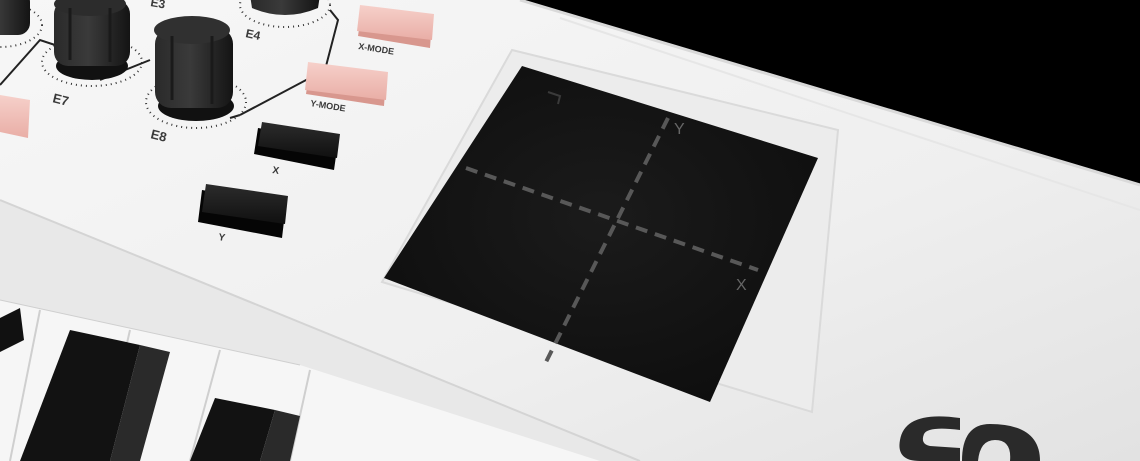 The width and height of the screenshot is (1140, 461). Describe the element at coordinates (222, 238) in the screenshot. I see `y-button-label: Y` at that location.